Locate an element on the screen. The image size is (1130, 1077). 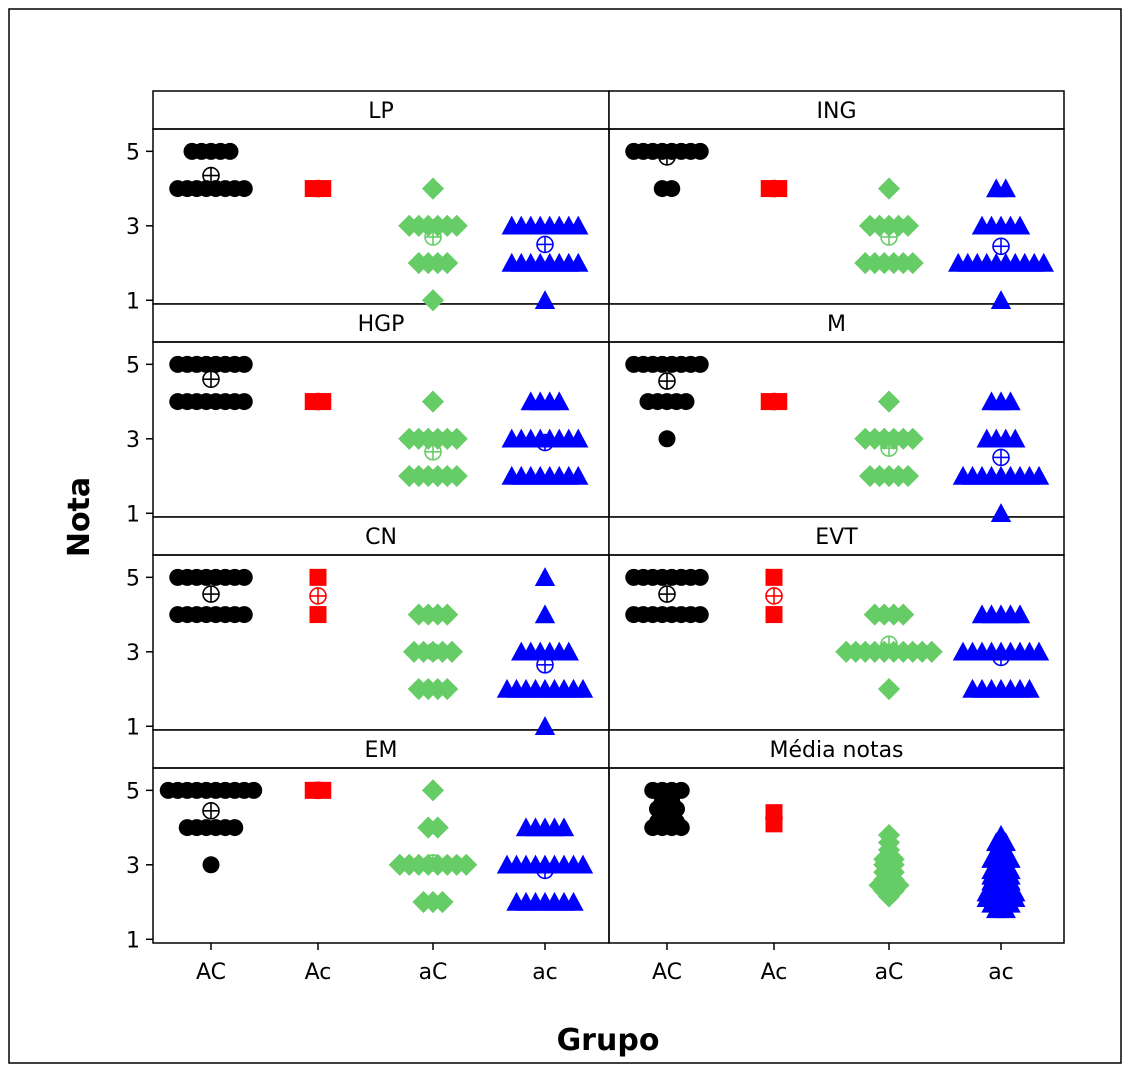
x-axis-title: Grupo is located at coordinates (608, 1040).